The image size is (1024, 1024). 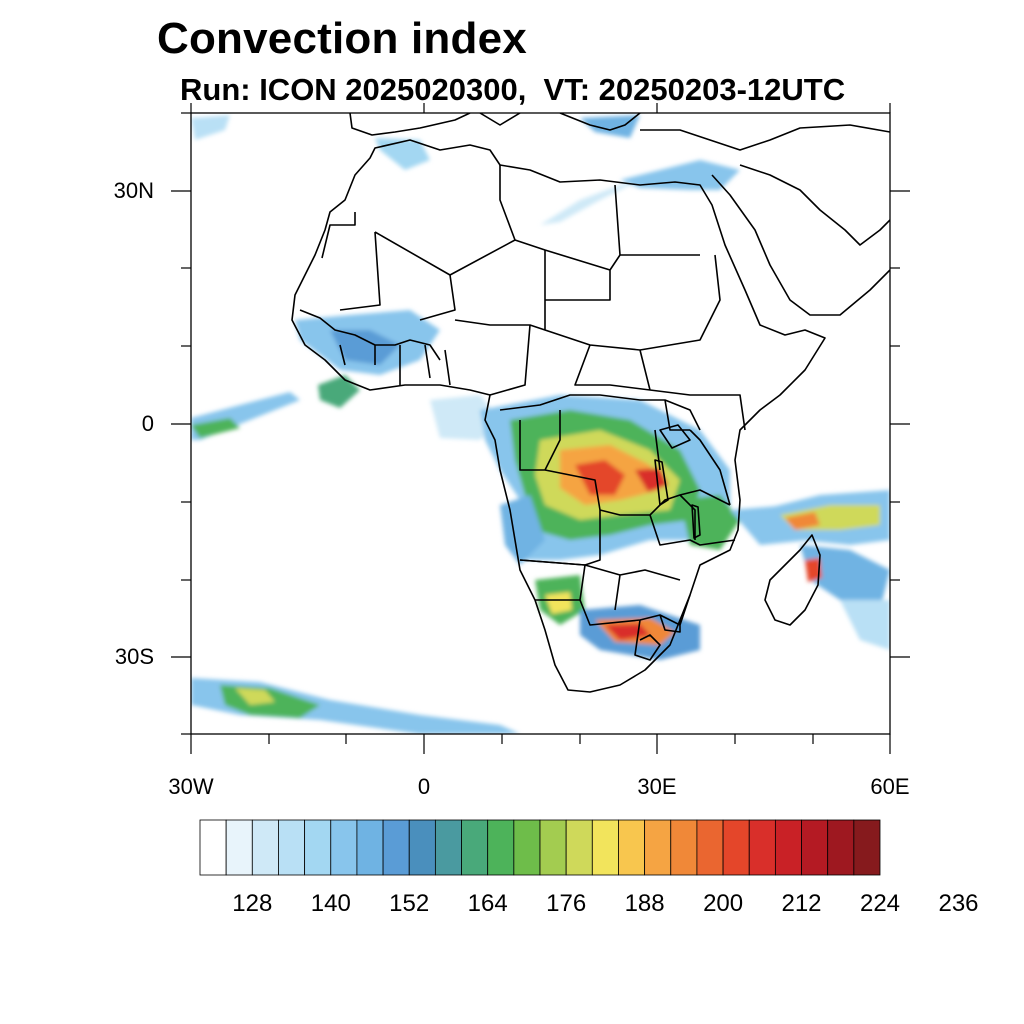 What do you see at coordinates (680, 175) in the screenshot?
I see `field-egypt` at bounding box center [680, 175].